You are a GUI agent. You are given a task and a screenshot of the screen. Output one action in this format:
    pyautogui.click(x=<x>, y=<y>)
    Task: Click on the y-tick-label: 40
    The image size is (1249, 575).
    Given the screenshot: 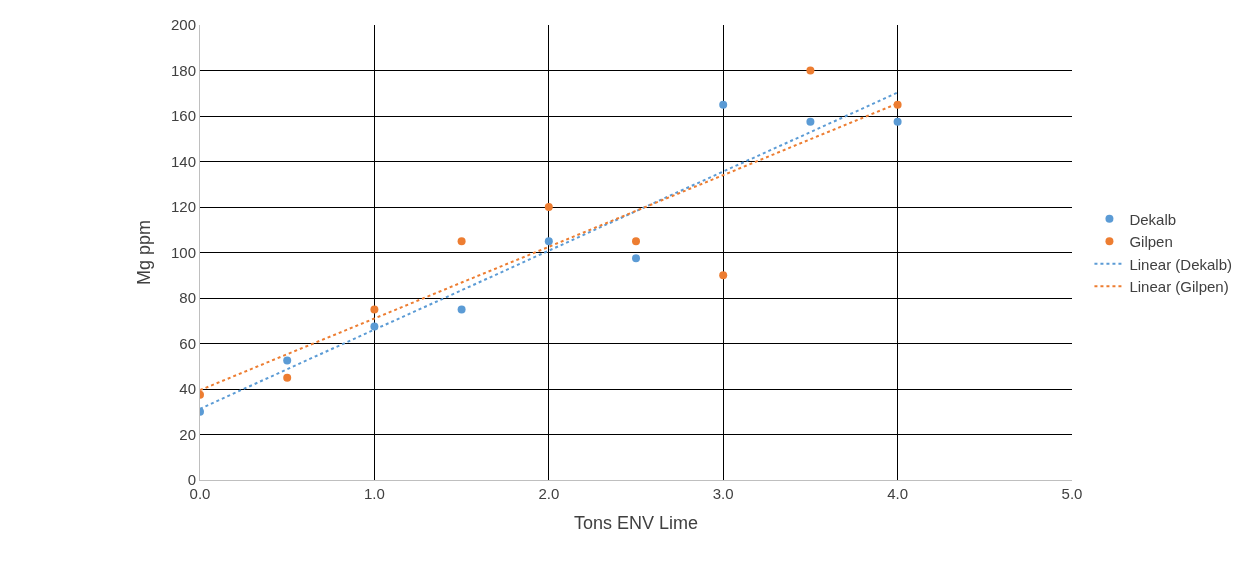 What is the action you would take?
    pyautogui.click(x=187, y=389)
    